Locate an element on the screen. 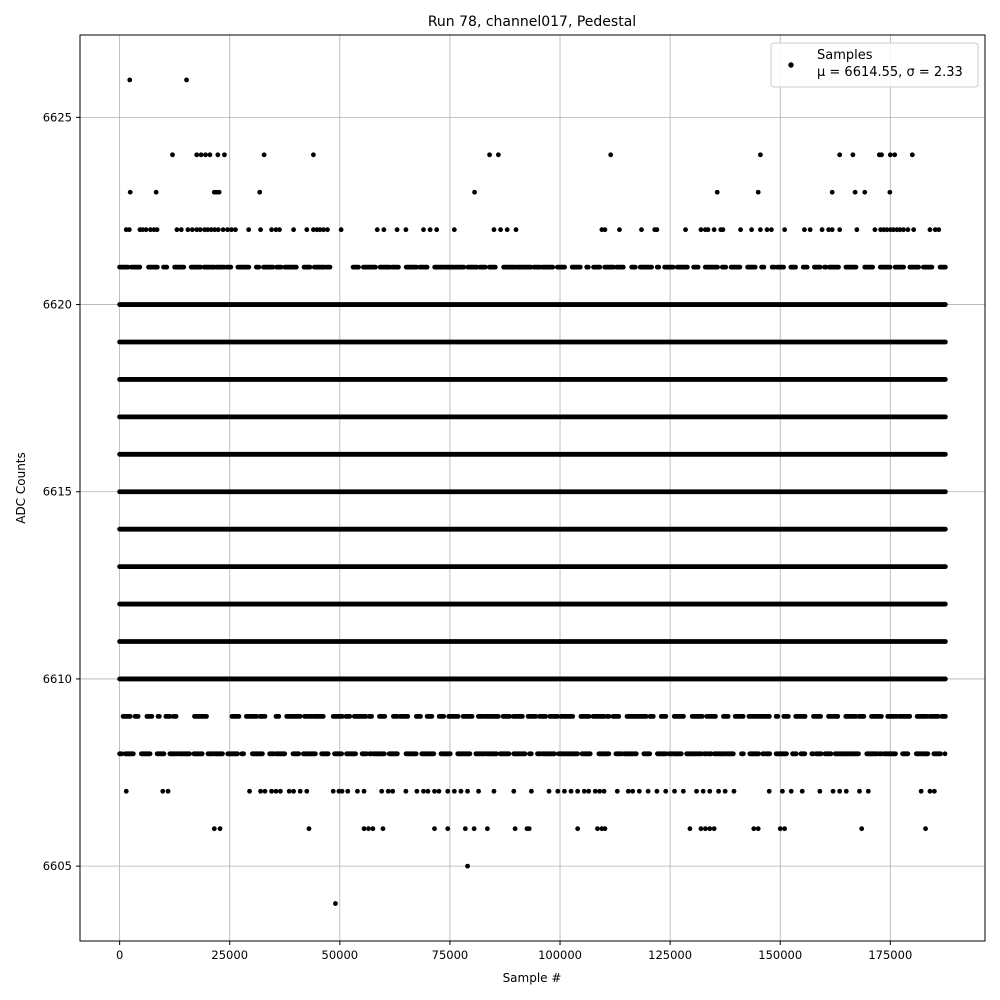 The width and height of the screenshot is (1000, 1000). legend: Samples μ = 6614.55, σ = 2.33 is located at coordinates (874, 65).